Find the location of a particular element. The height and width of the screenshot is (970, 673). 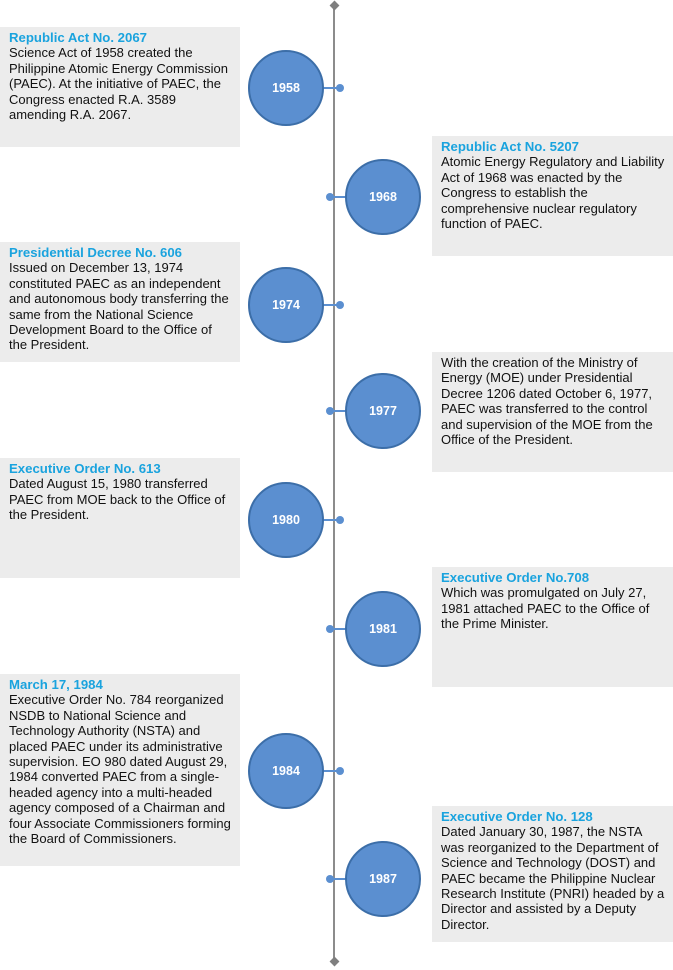

year-label: 1987 is located at coordinates (383, 879).